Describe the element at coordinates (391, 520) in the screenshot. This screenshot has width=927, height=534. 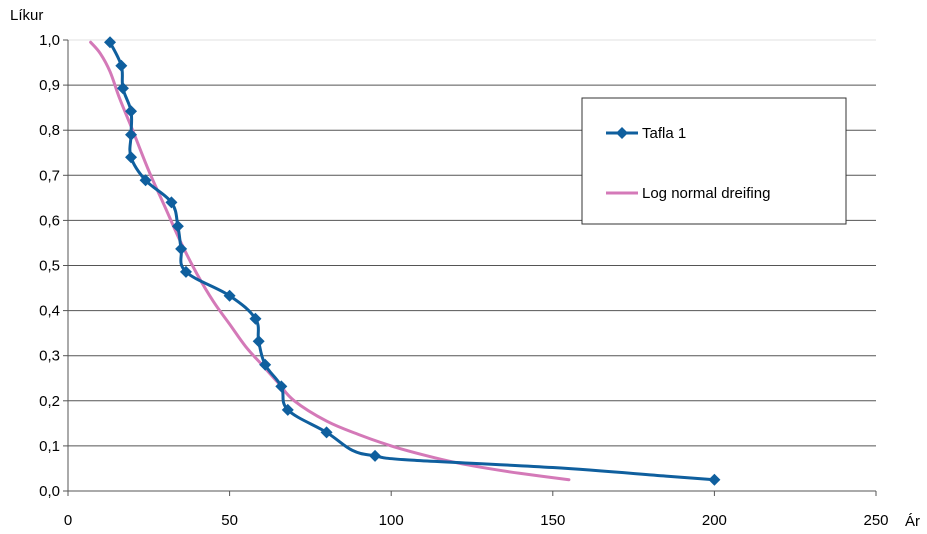
I see `x-tick-label: 100` at that location.